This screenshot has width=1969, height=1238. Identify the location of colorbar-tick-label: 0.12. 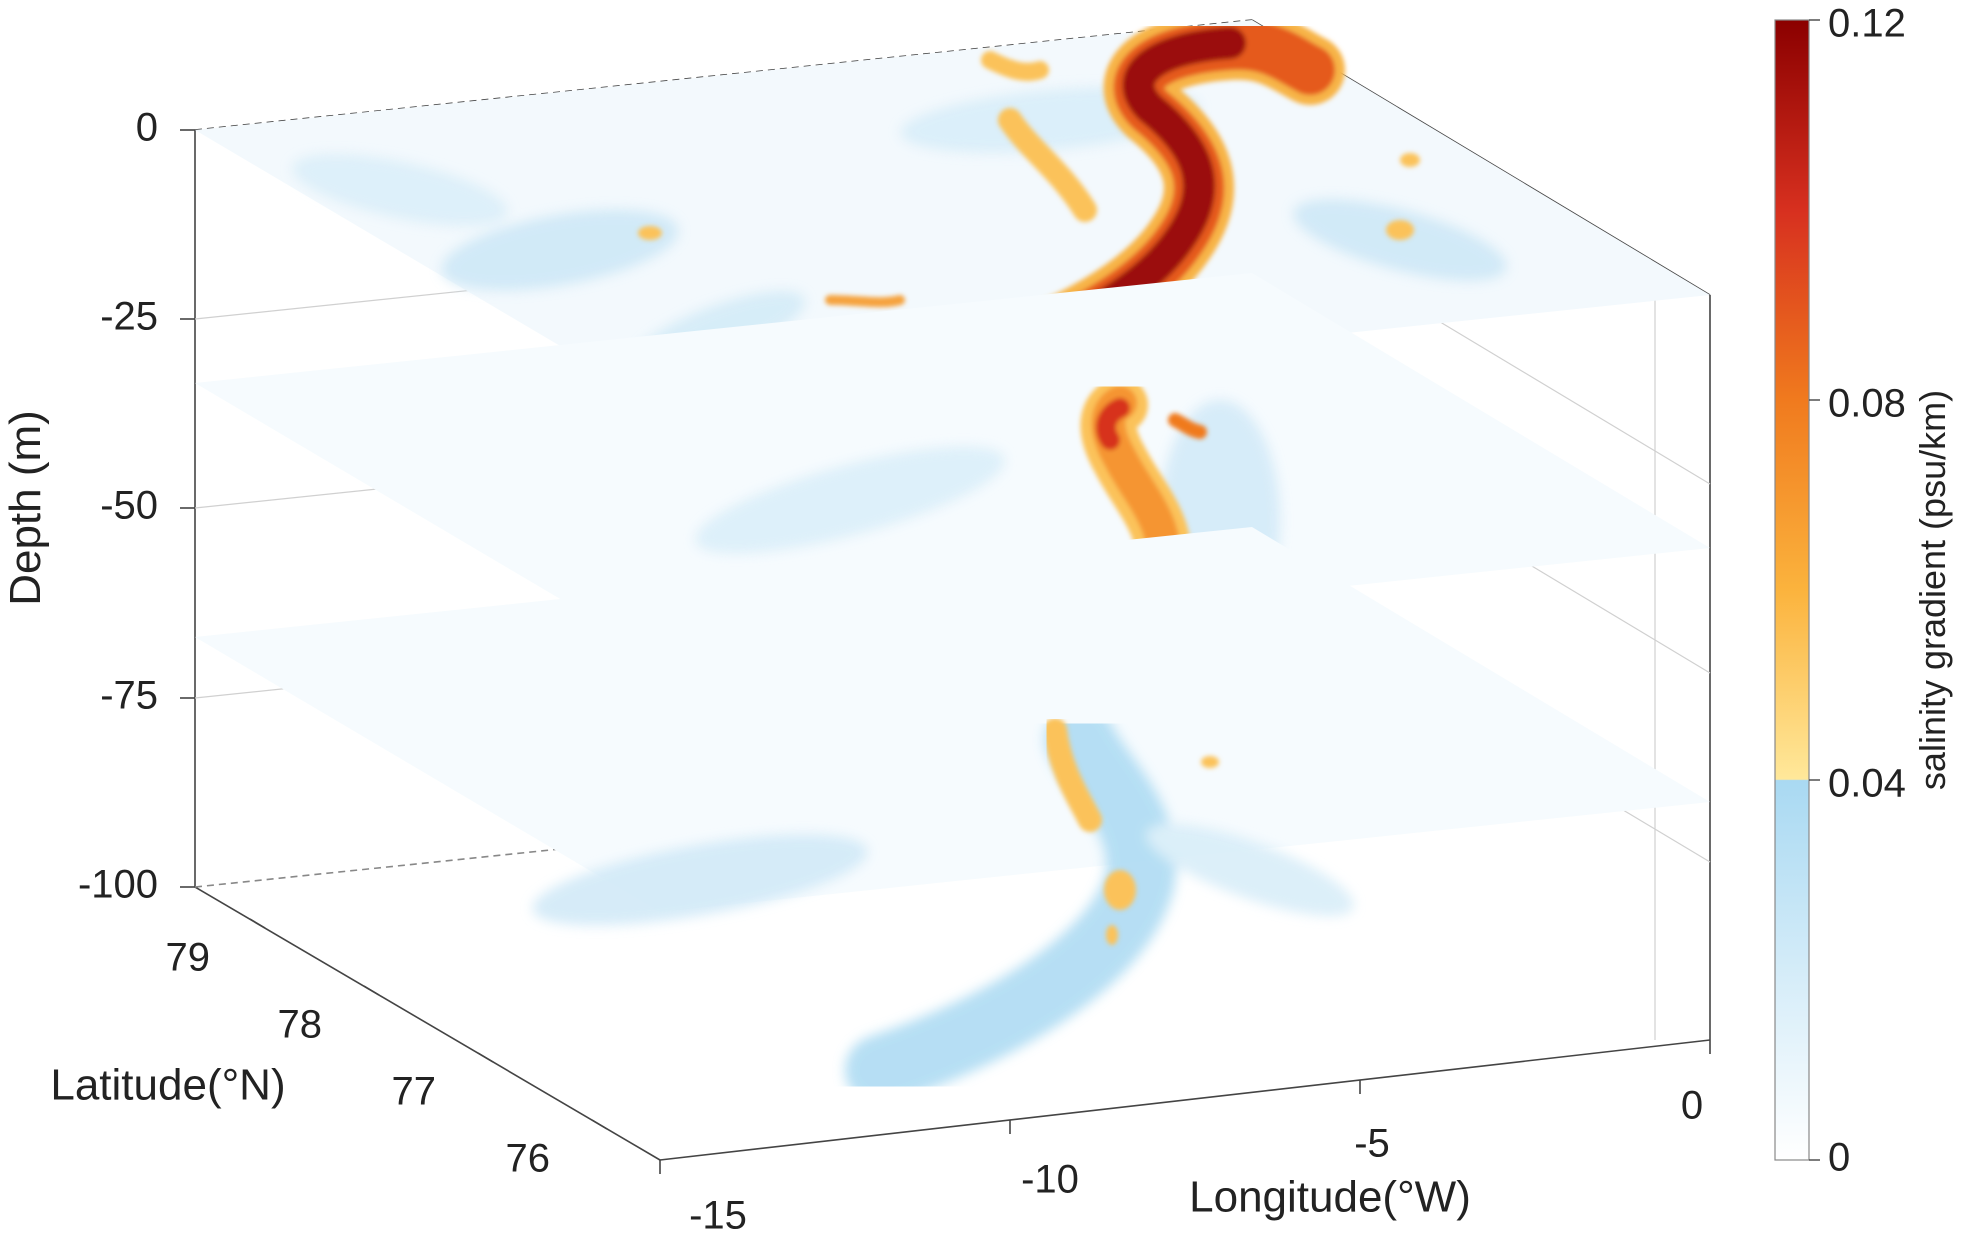
(1867, 24).